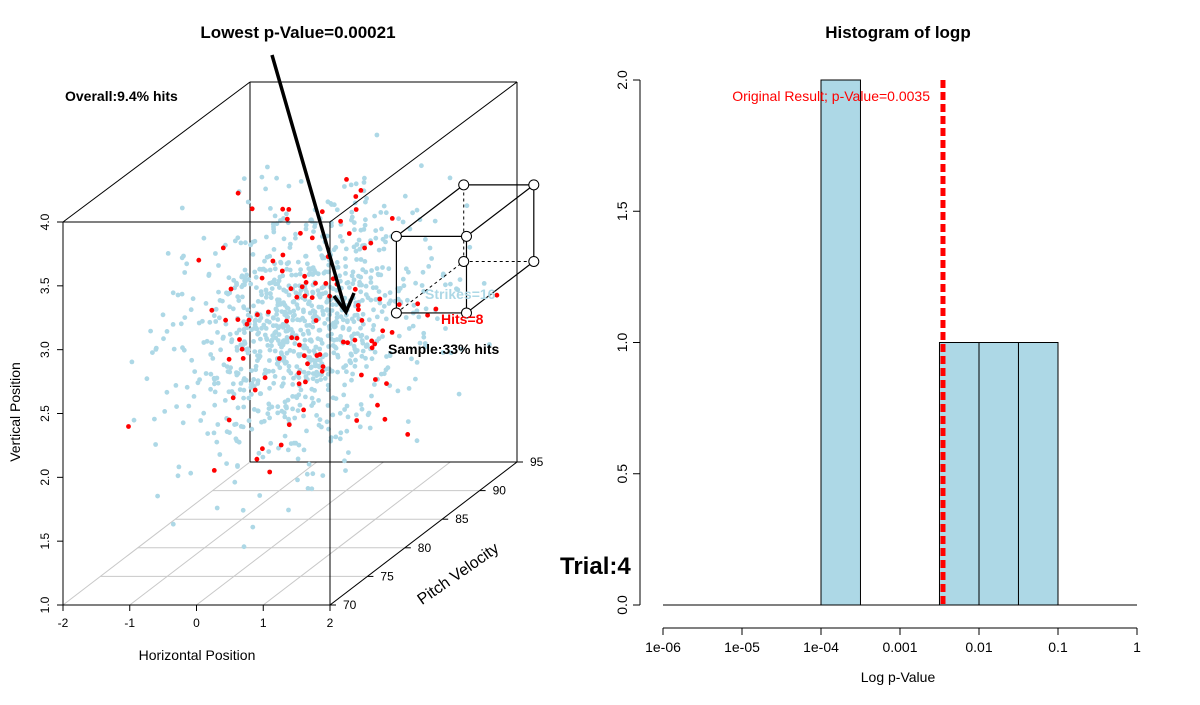  Describe the element at coordinates (622, 211) in the screenshot. I see `histogram-y-tick-label: 1.5` at that location.